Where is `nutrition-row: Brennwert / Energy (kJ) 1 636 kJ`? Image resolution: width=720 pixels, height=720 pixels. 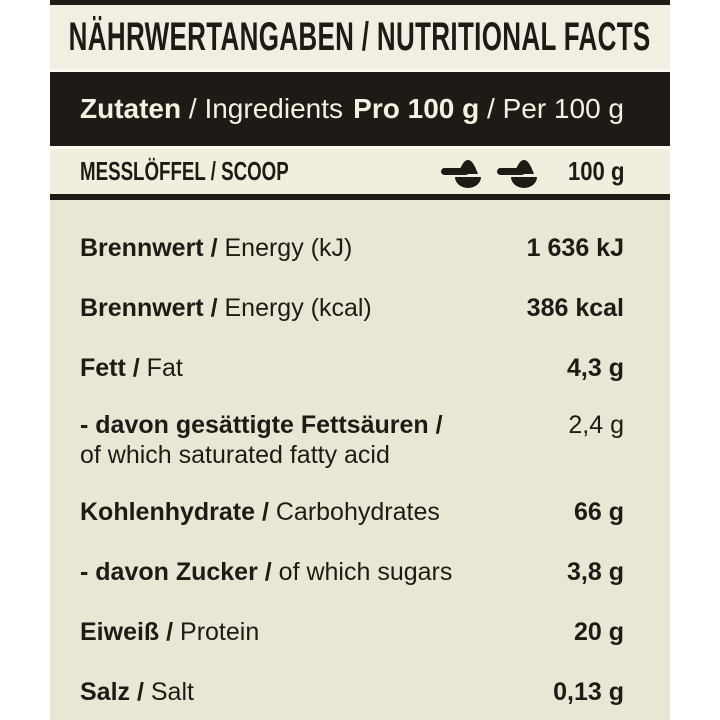 nutrition-row: Brennwert / Energy (kJ) 1 636 kJ is located at coordinates (352, 248).